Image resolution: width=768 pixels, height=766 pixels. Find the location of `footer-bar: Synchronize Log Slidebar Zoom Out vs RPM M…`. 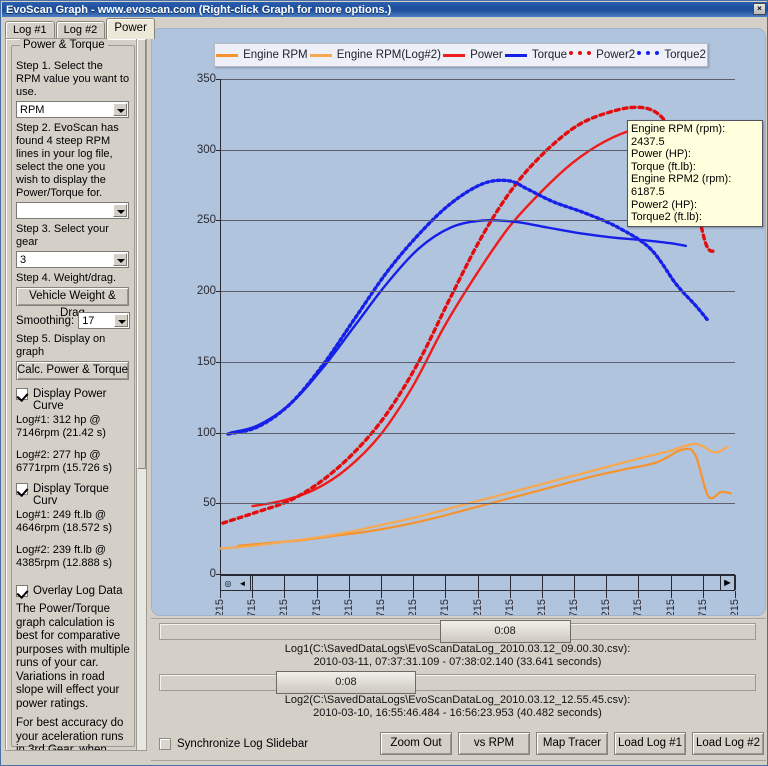

footer-bar: Synchronize Log Slidebar Zoom Out vs RPM M… is located at coordinates (458, 746).